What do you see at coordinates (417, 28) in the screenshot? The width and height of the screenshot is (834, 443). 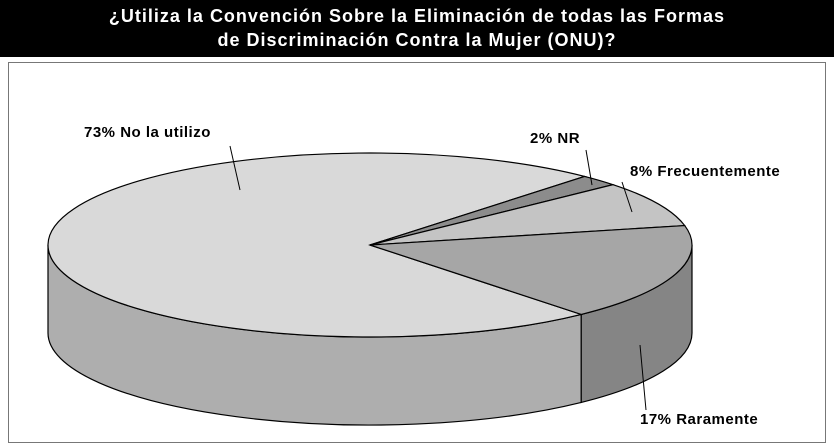 I see `title-bar` at bounding box center [417, 28].